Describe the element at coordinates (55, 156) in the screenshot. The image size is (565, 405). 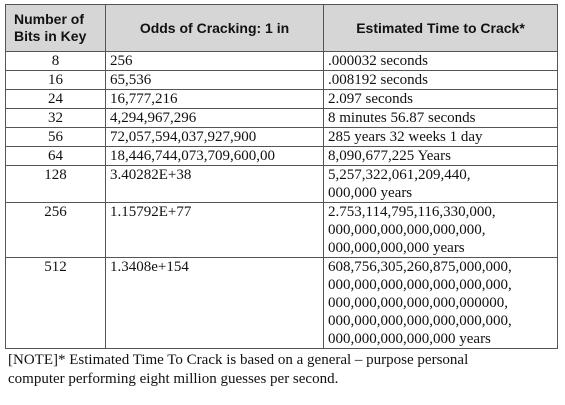
I see `cell-bits: 64` at that location.